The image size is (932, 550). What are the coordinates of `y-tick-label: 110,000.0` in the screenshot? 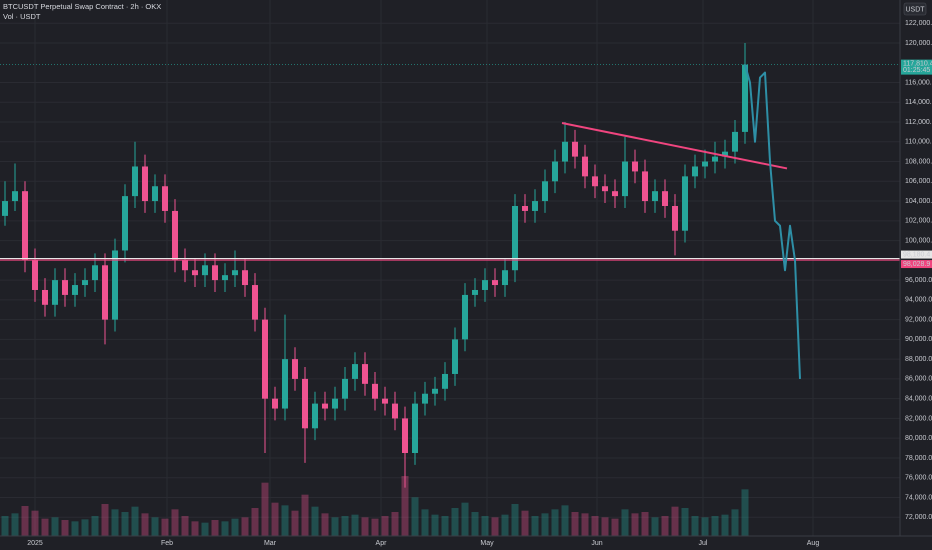 It's located at (918, 142).